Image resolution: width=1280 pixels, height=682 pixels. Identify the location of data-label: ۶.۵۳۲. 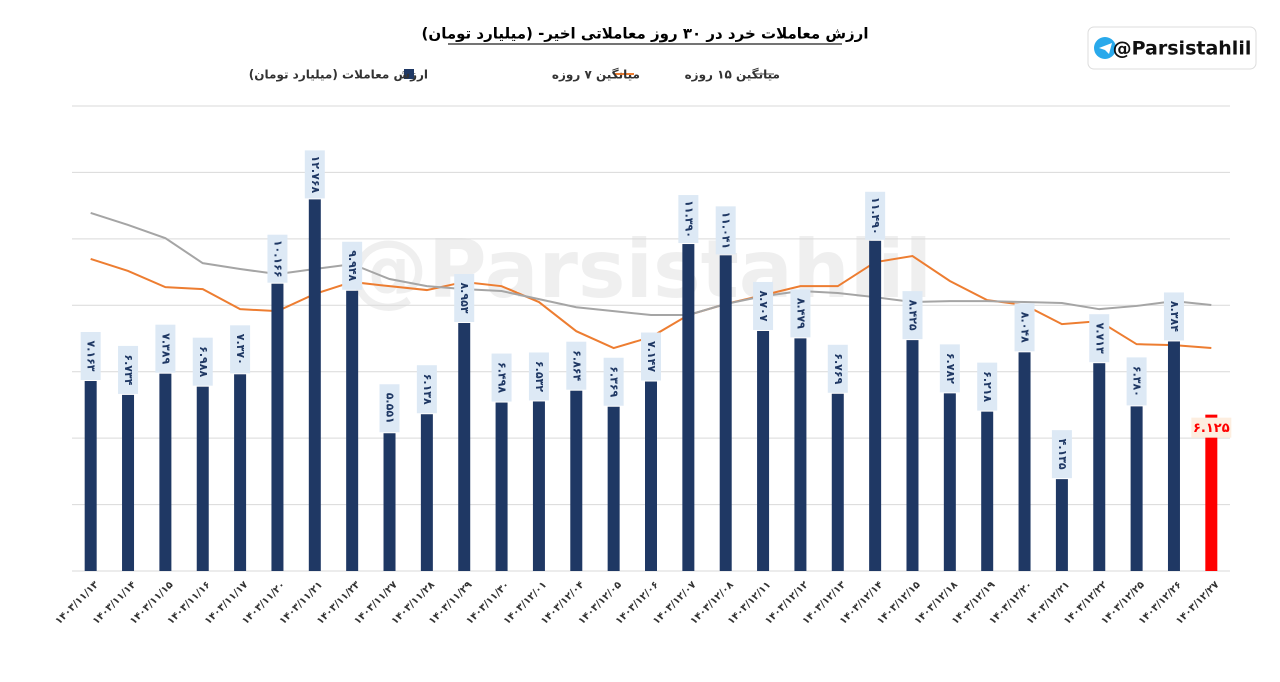
(539, 376).